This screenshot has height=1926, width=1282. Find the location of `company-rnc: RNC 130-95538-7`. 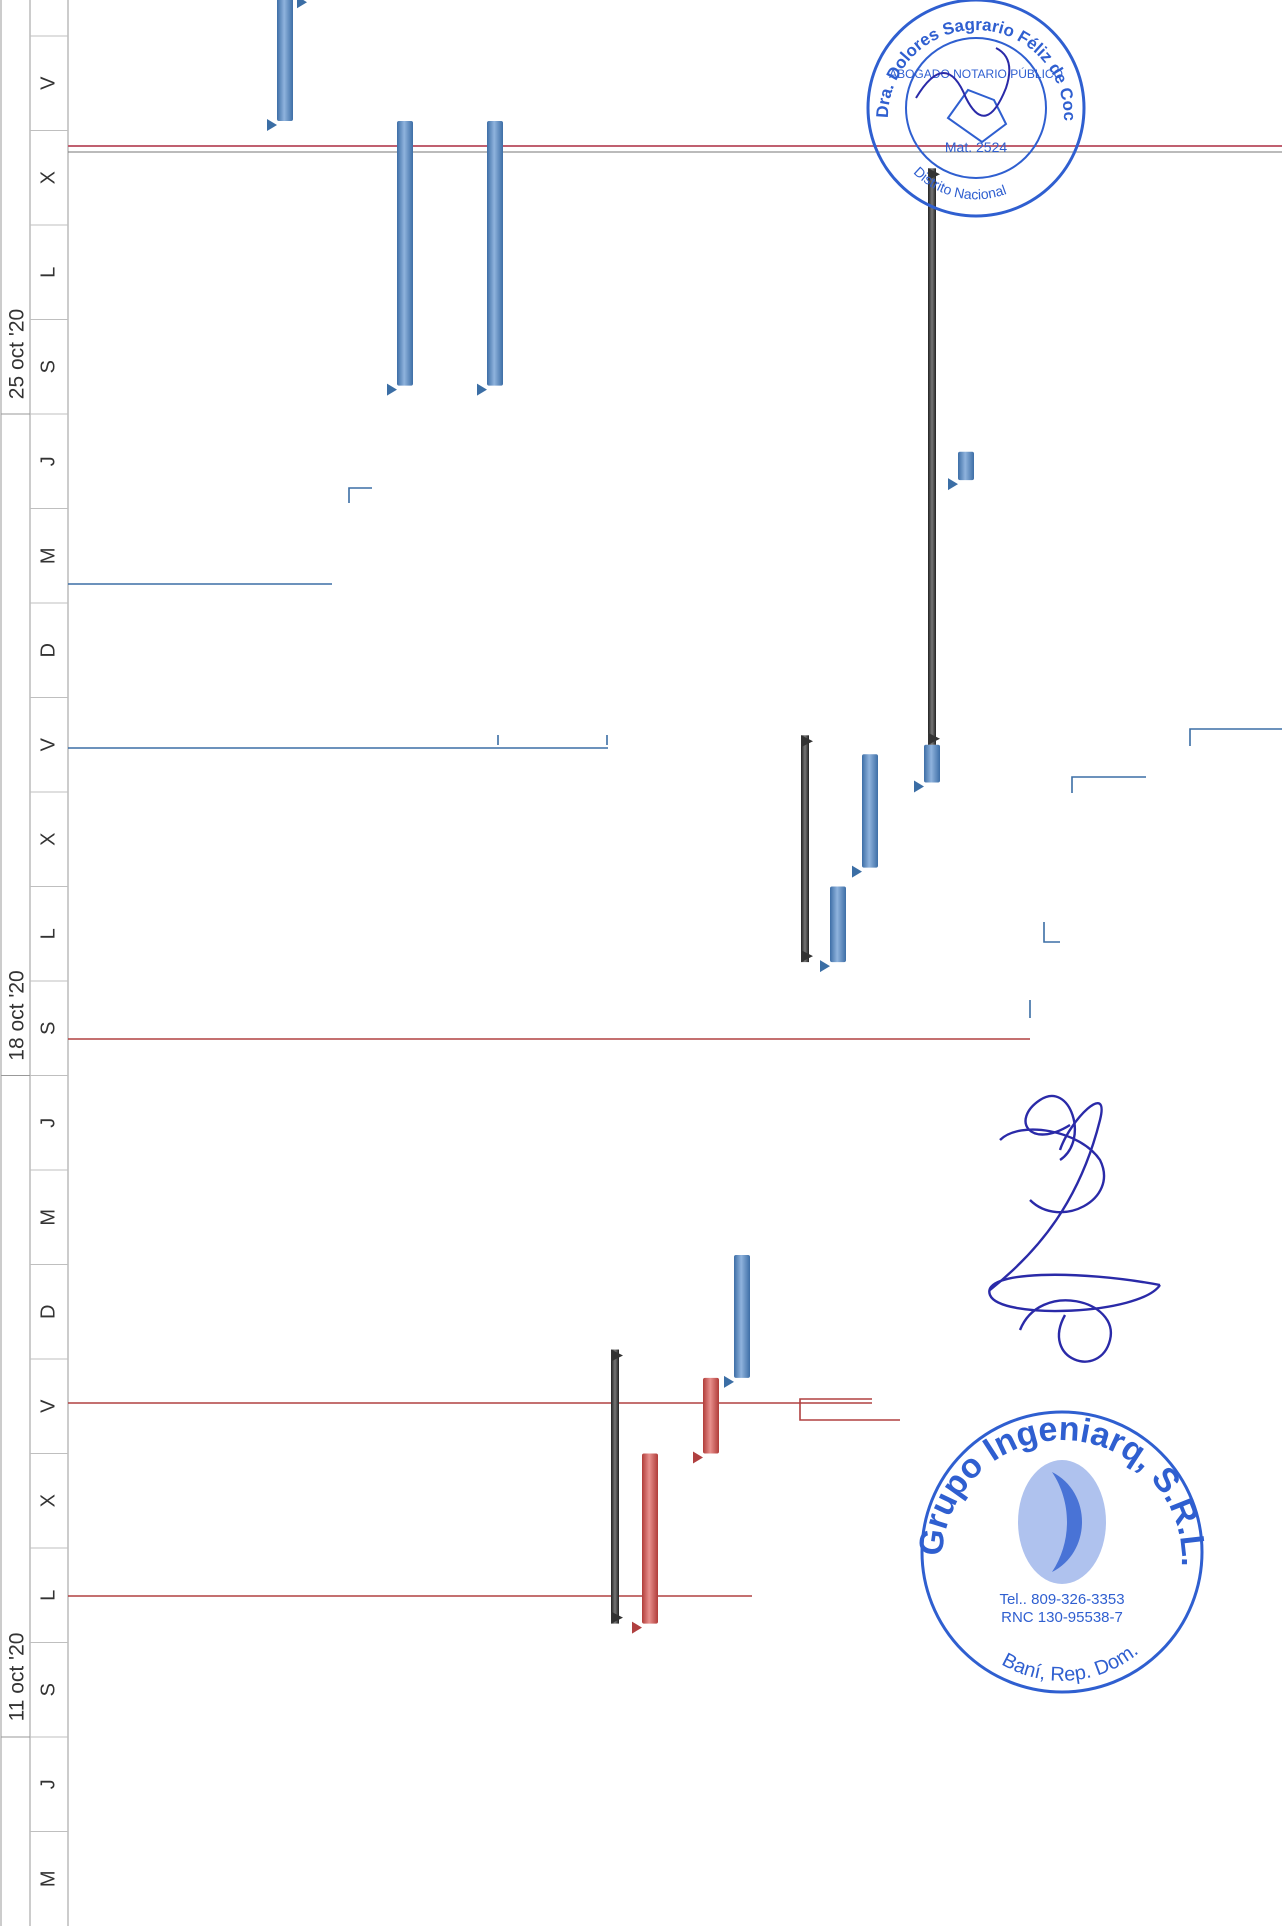

company-rnc: RNC 130-95538-7 is located at coordinates (1062, 1617).